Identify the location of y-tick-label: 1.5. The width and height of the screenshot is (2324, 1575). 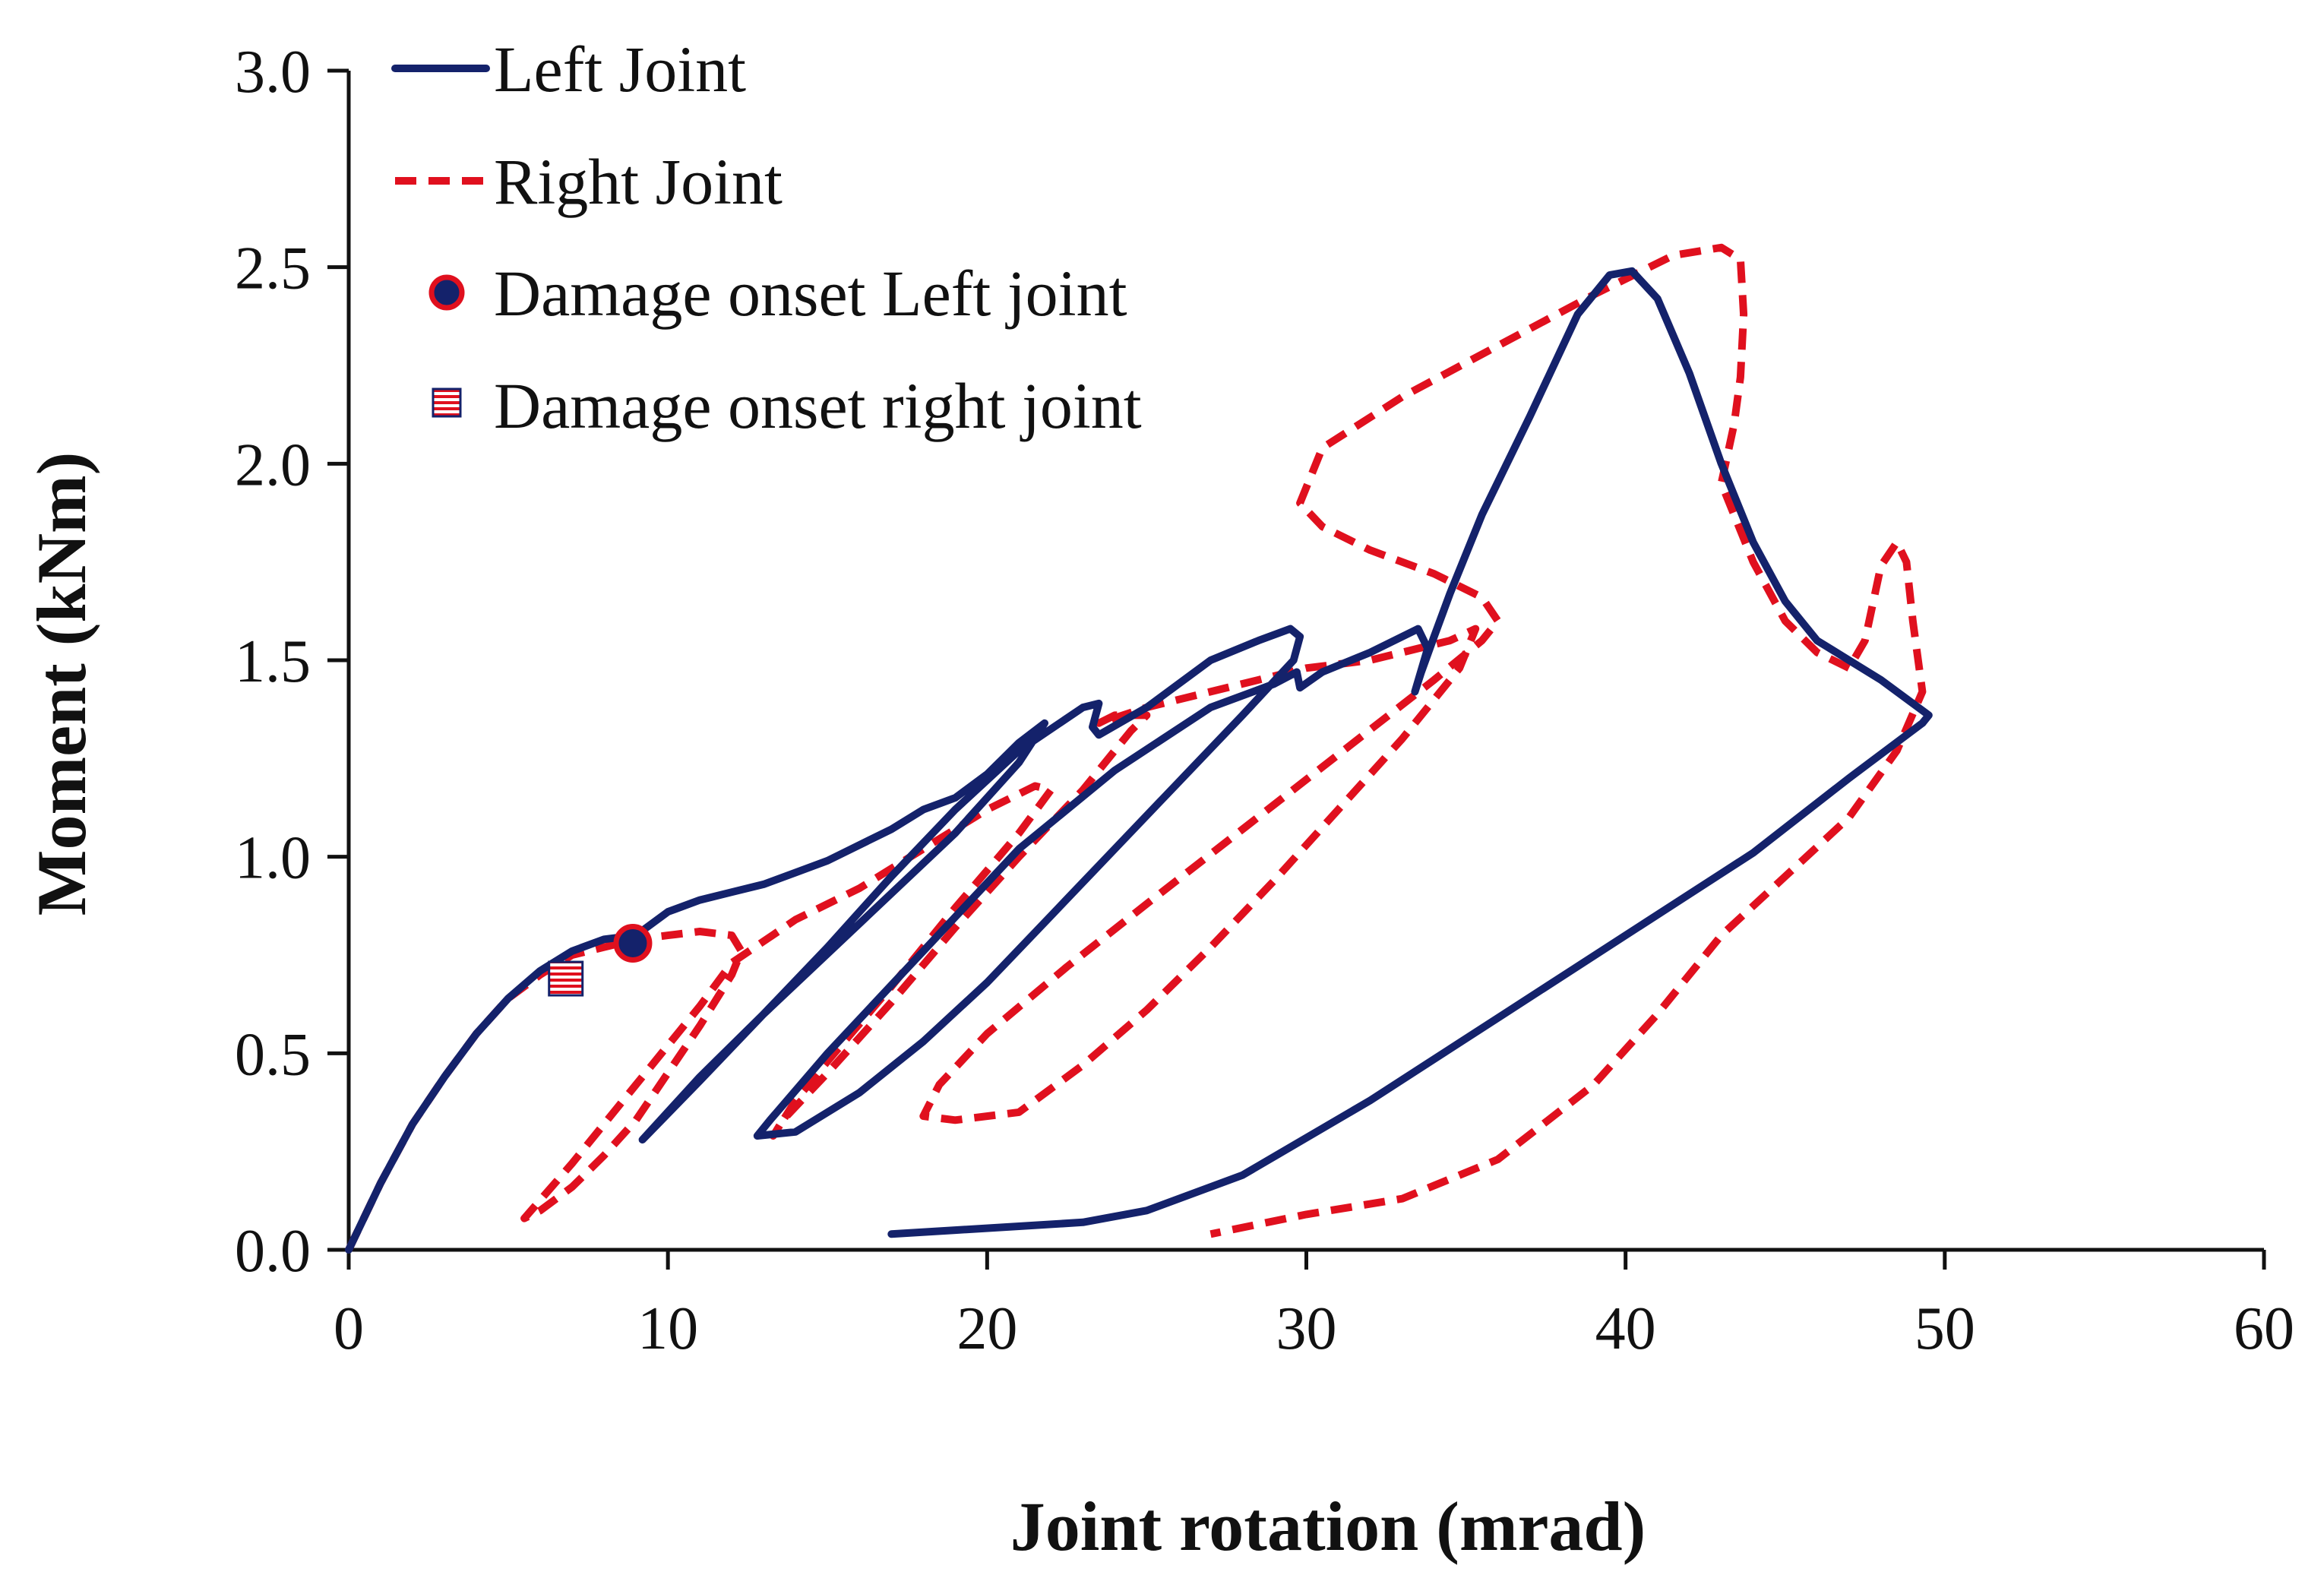
(273, 661).